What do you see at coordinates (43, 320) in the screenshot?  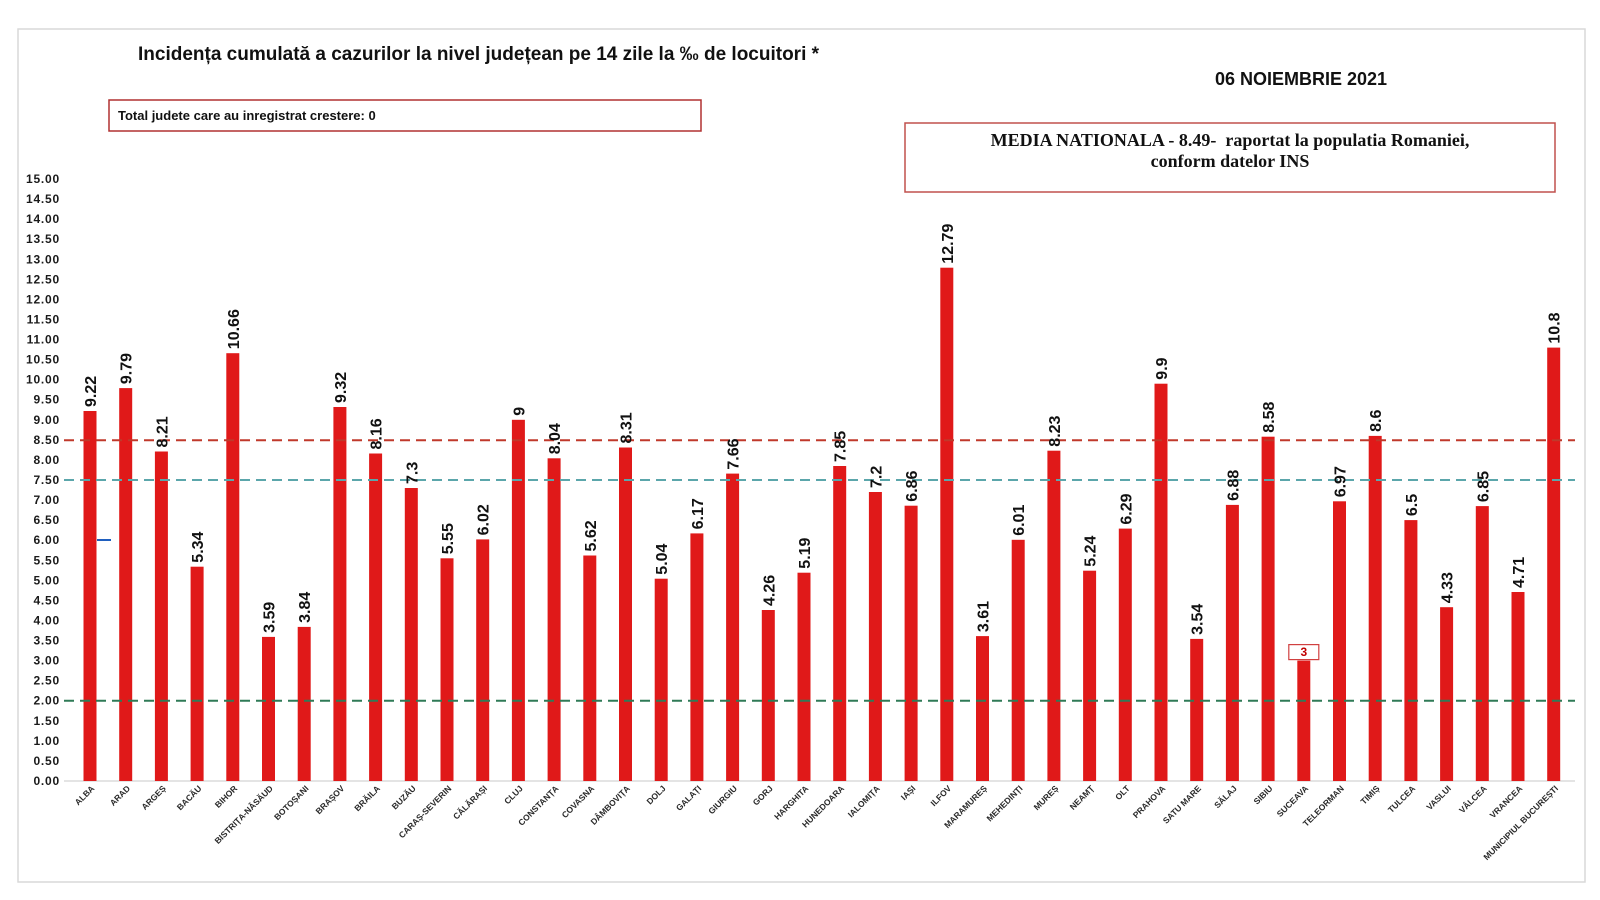 I see `y-tick-label: 11.50` at bounding box center [43, 320].